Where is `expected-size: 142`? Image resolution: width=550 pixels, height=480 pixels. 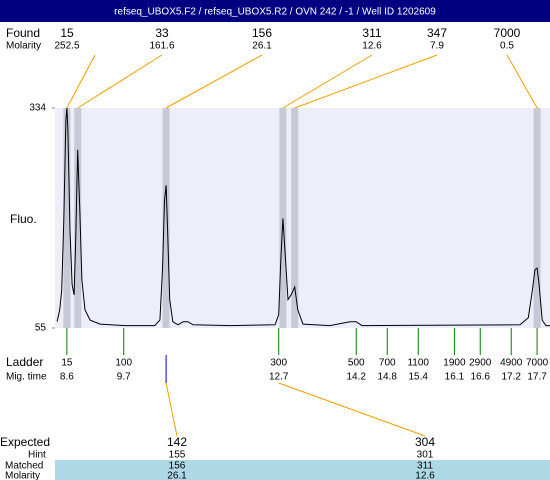
expected-size: 142 is located at coordinates (177, 442).